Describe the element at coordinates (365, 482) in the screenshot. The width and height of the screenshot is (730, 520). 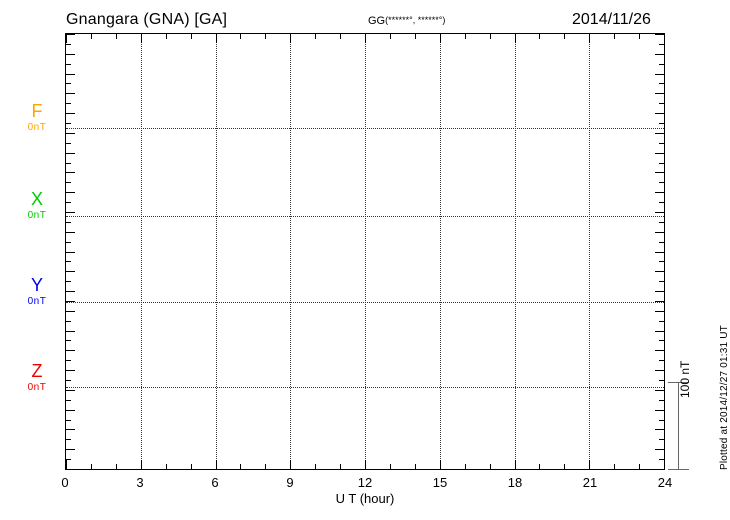
I see `x-tick-label: 12` at that location.